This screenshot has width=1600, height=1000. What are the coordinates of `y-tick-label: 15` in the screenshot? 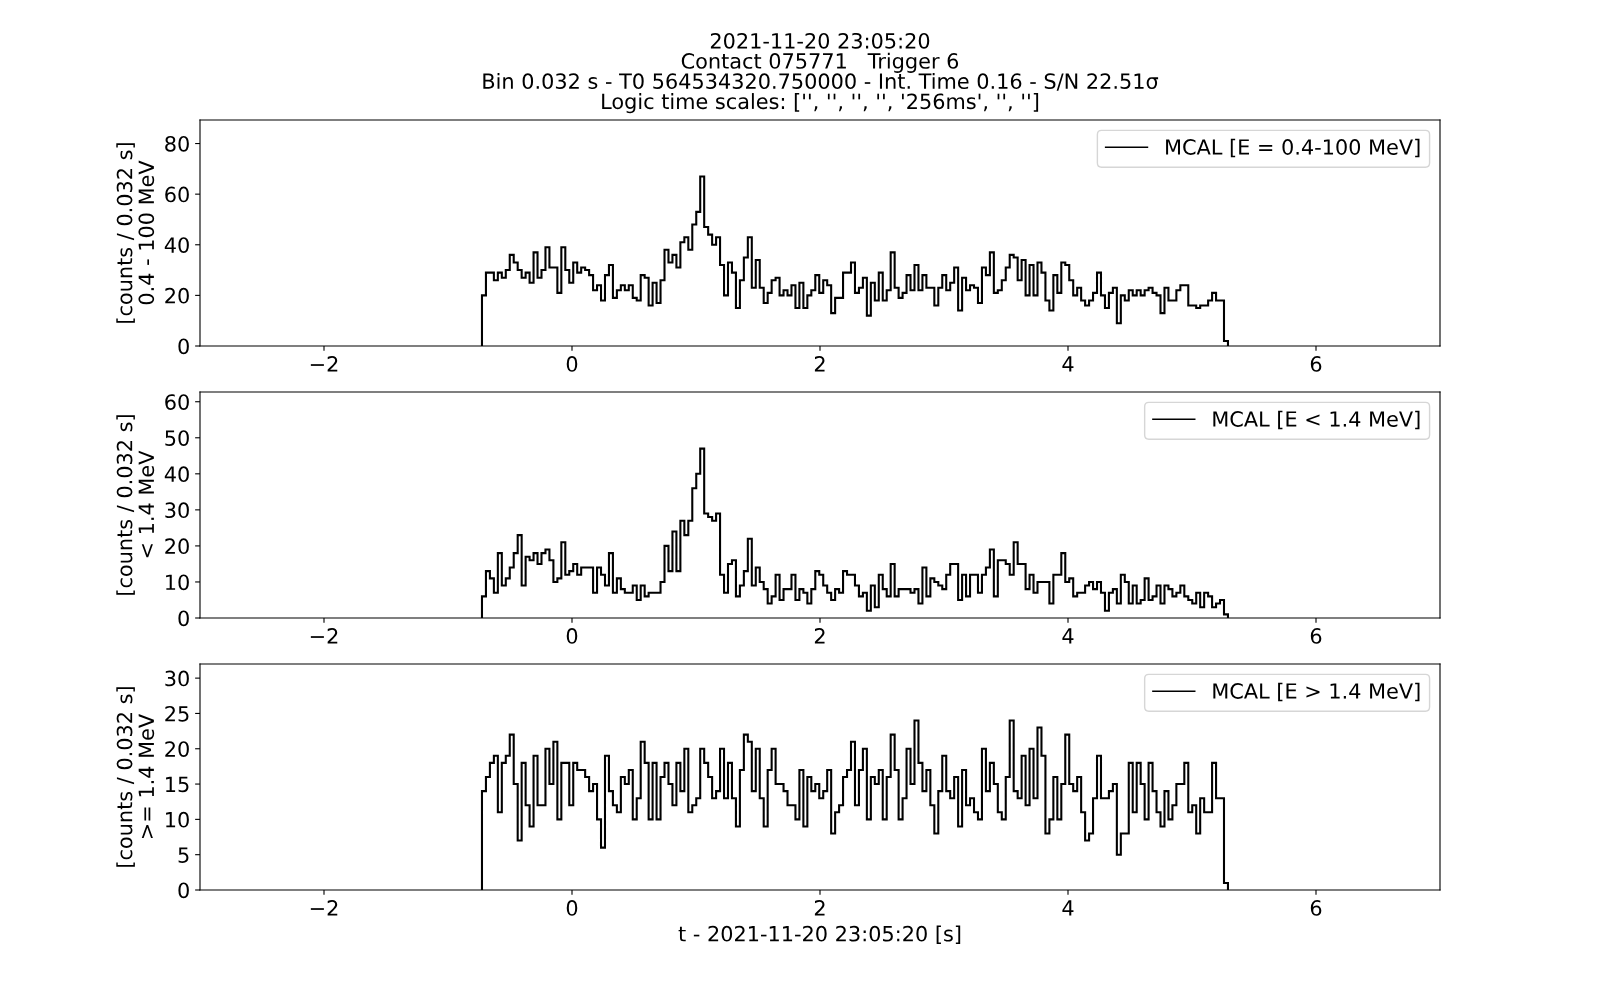 It's located at (177, 784).